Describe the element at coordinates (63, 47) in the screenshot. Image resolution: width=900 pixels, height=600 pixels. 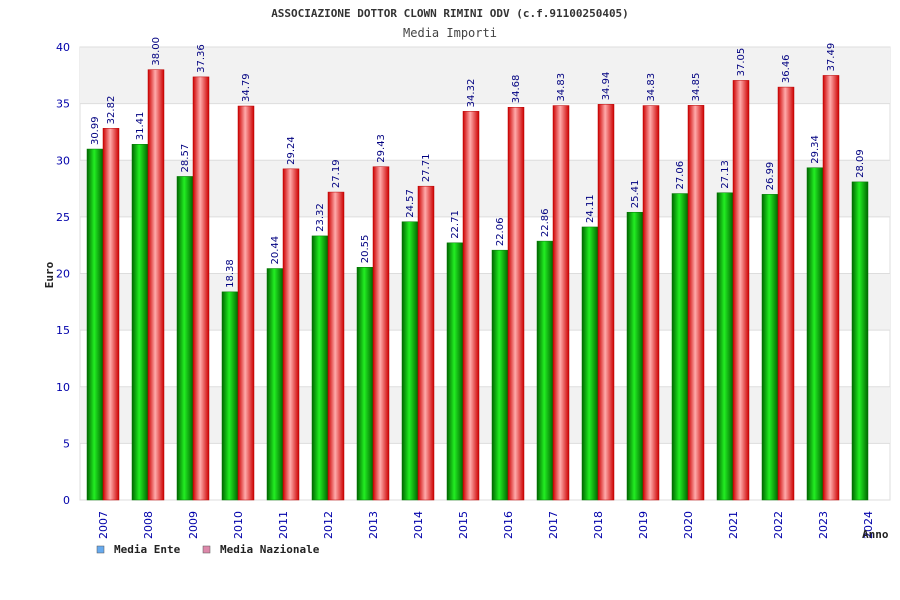
I see `y-tick-label: 40` at that location.